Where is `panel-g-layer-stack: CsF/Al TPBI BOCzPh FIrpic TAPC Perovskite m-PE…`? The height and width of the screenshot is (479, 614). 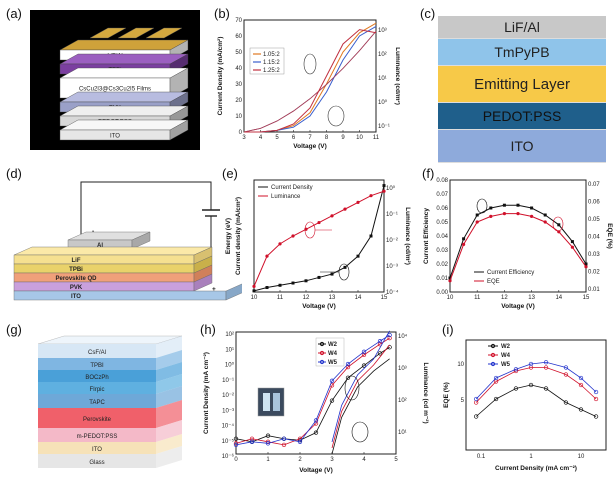
panel-g-layer-stack: CsF/Al TPBI BOCzPh FIrpic TAPC Perovskite m-PE… is located at coordinates (110, 401).